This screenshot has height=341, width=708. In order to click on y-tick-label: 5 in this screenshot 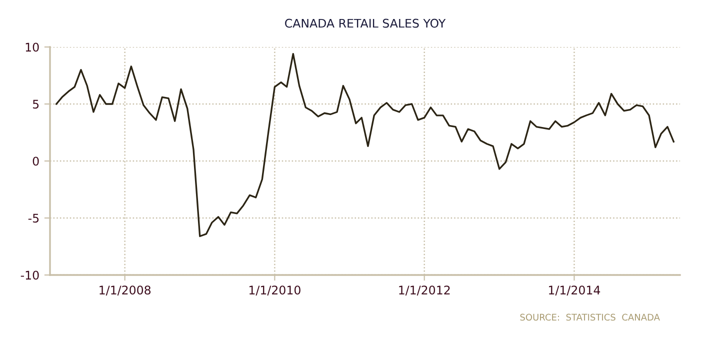, I will do `click(35, 104)`.